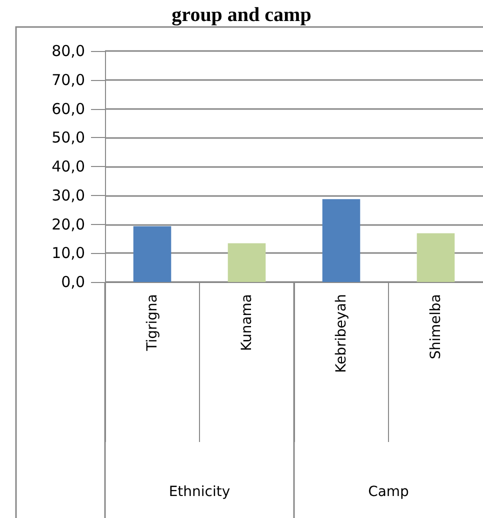 The height and width of the screenshot is (518, 483). I want to click on y-tick-label: 80,0, so click(68, 51).